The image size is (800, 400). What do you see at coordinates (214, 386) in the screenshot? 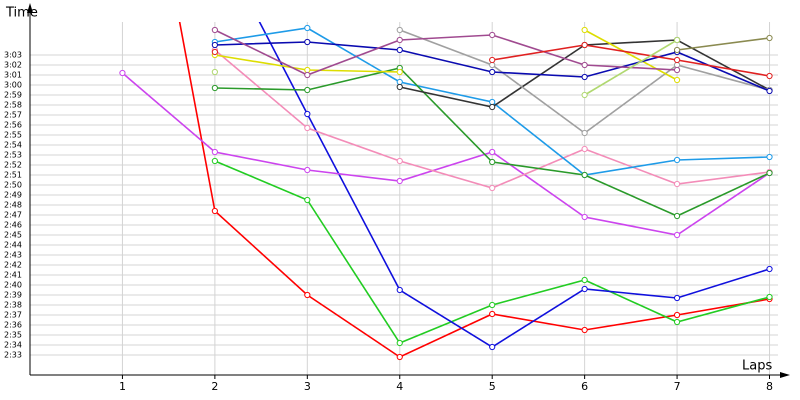
I see `x-tick-label: 2` at bounding box center [214, 386].